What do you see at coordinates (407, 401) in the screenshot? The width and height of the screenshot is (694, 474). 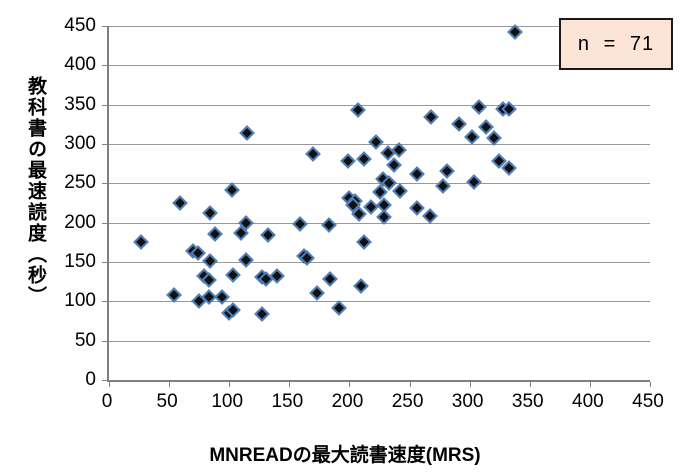 I see `x-tick-label-250: 250` at bounding box center [407, 401].